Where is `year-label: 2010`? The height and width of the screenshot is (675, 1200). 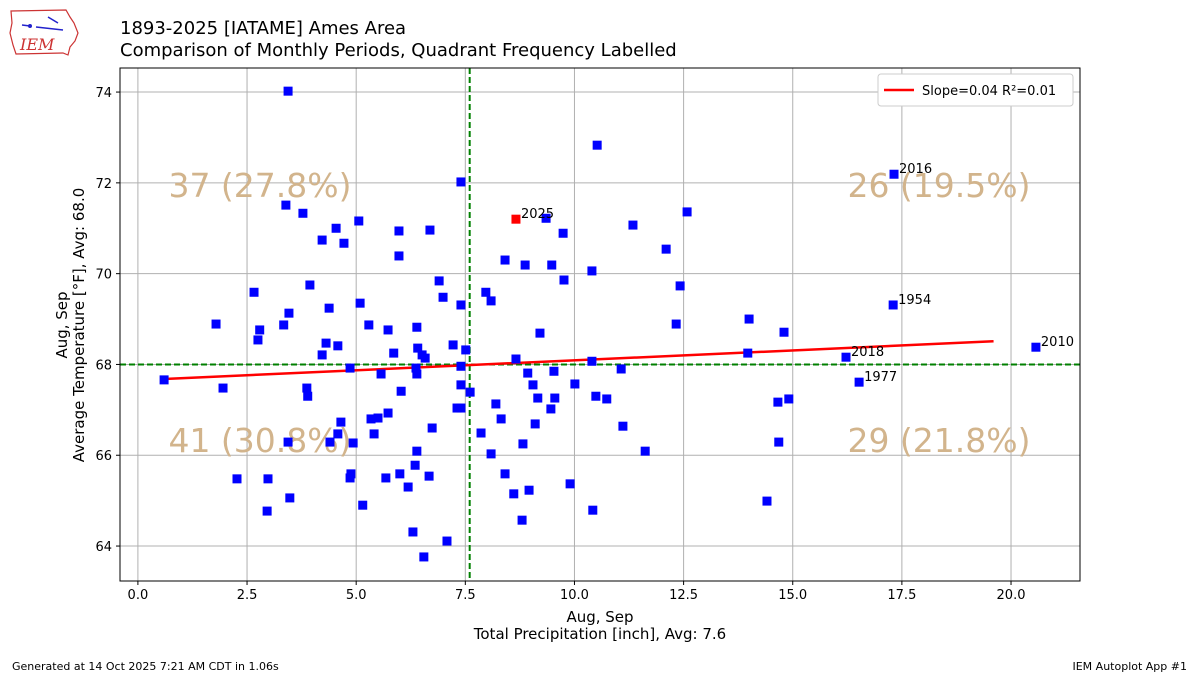 year-label: 2010 is located at coordinates (1057, 342).